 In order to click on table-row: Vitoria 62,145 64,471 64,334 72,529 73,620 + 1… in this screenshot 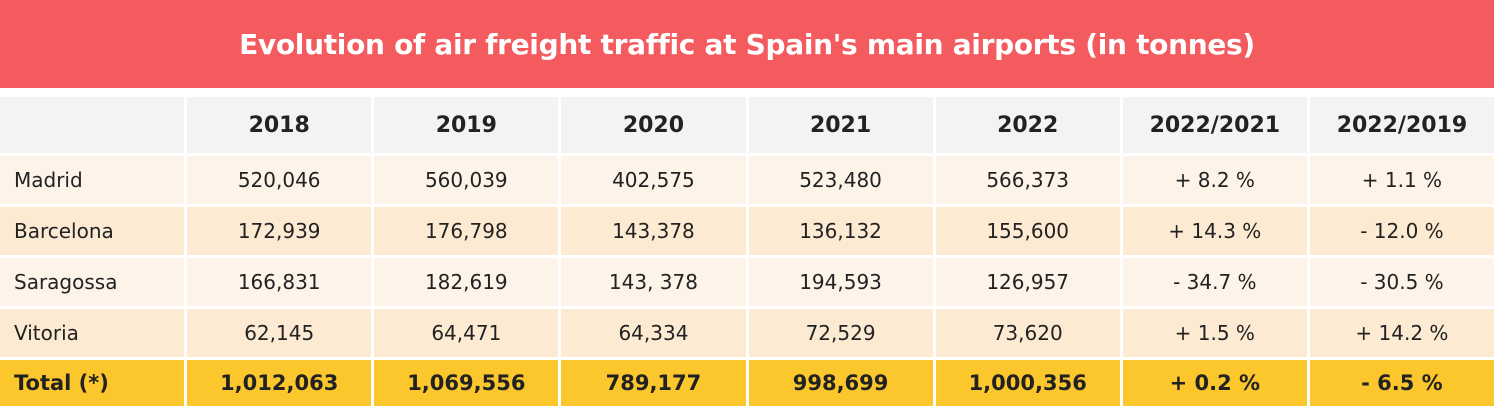, I will do `click(747, 333)`.